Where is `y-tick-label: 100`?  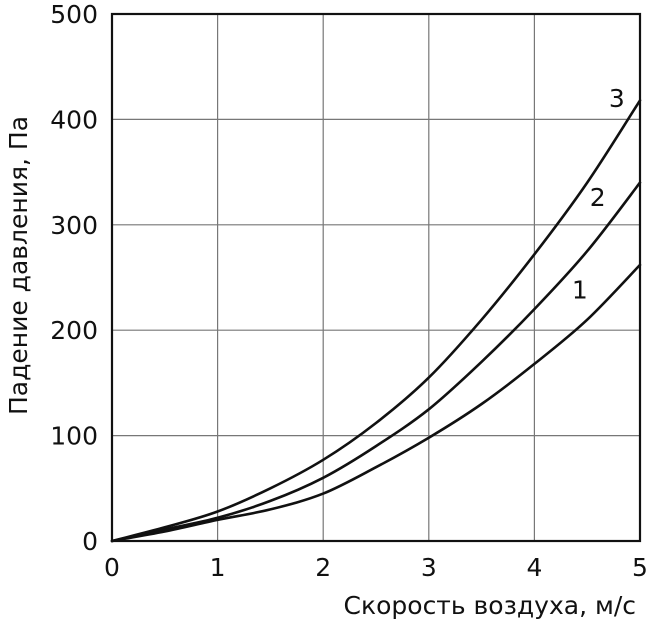 y-tick-label: 100 is located at coordinates (74, 436).